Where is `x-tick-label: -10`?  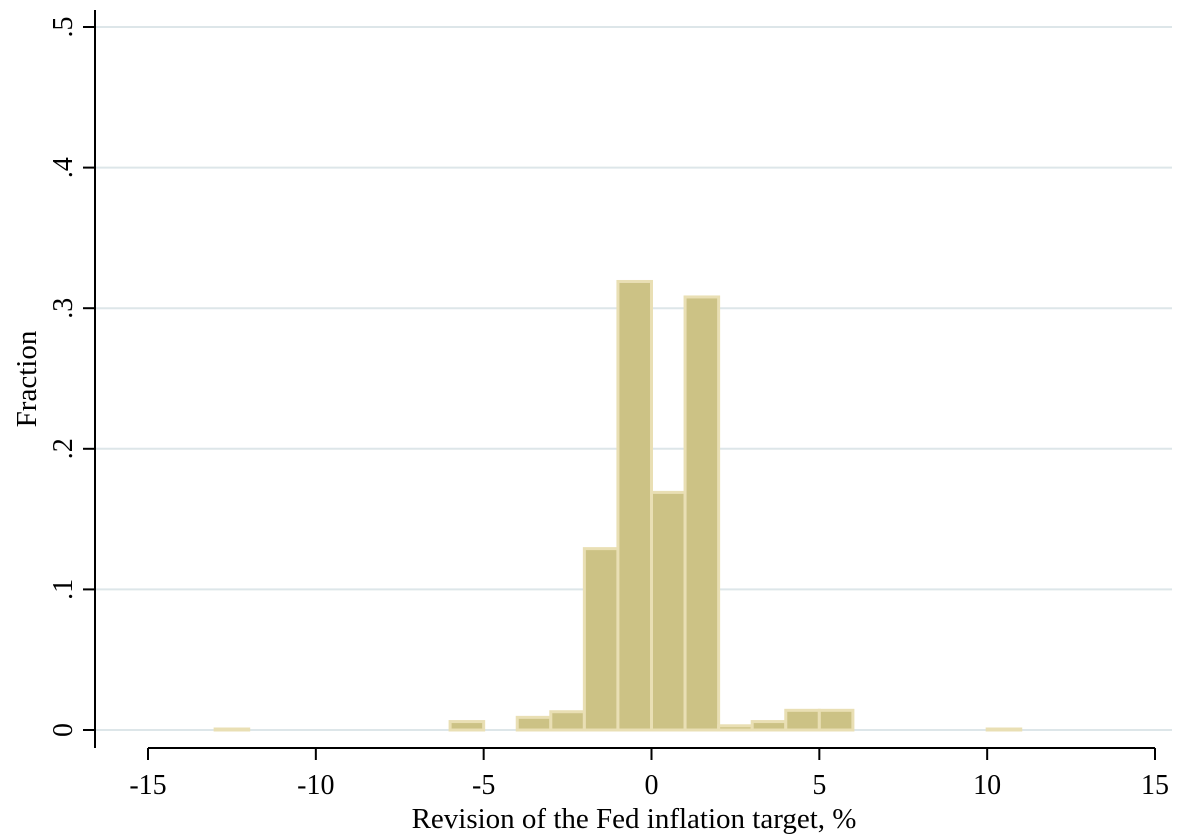 x-tick-label: -10 is located at coordinates (315, 785).